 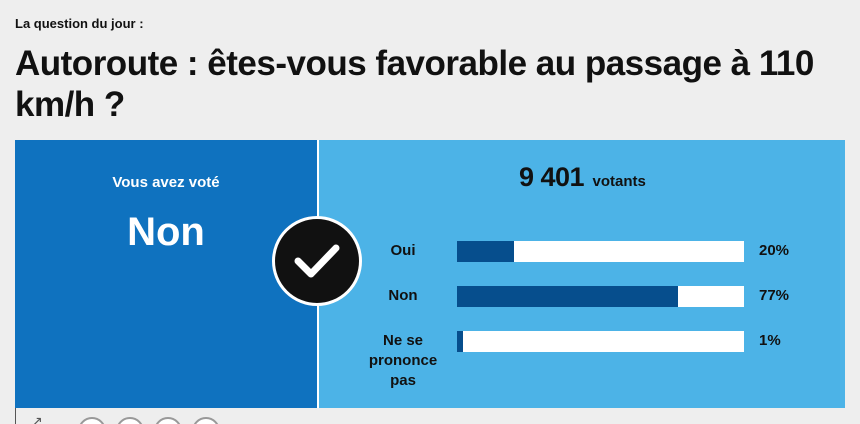 I want to click on check-icon, so click(x=317, y=261).